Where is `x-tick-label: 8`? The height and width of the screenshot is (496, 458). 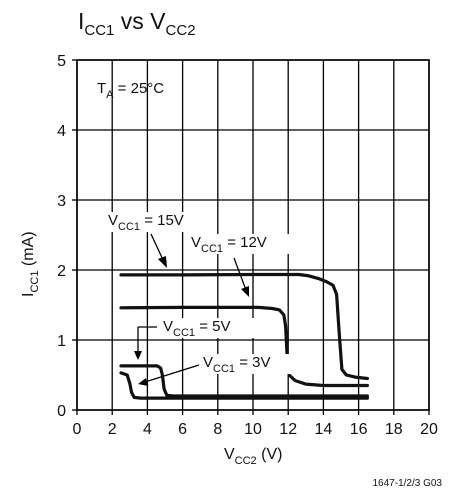
x-tick-label: 8 is located at coordinates (217, 429).